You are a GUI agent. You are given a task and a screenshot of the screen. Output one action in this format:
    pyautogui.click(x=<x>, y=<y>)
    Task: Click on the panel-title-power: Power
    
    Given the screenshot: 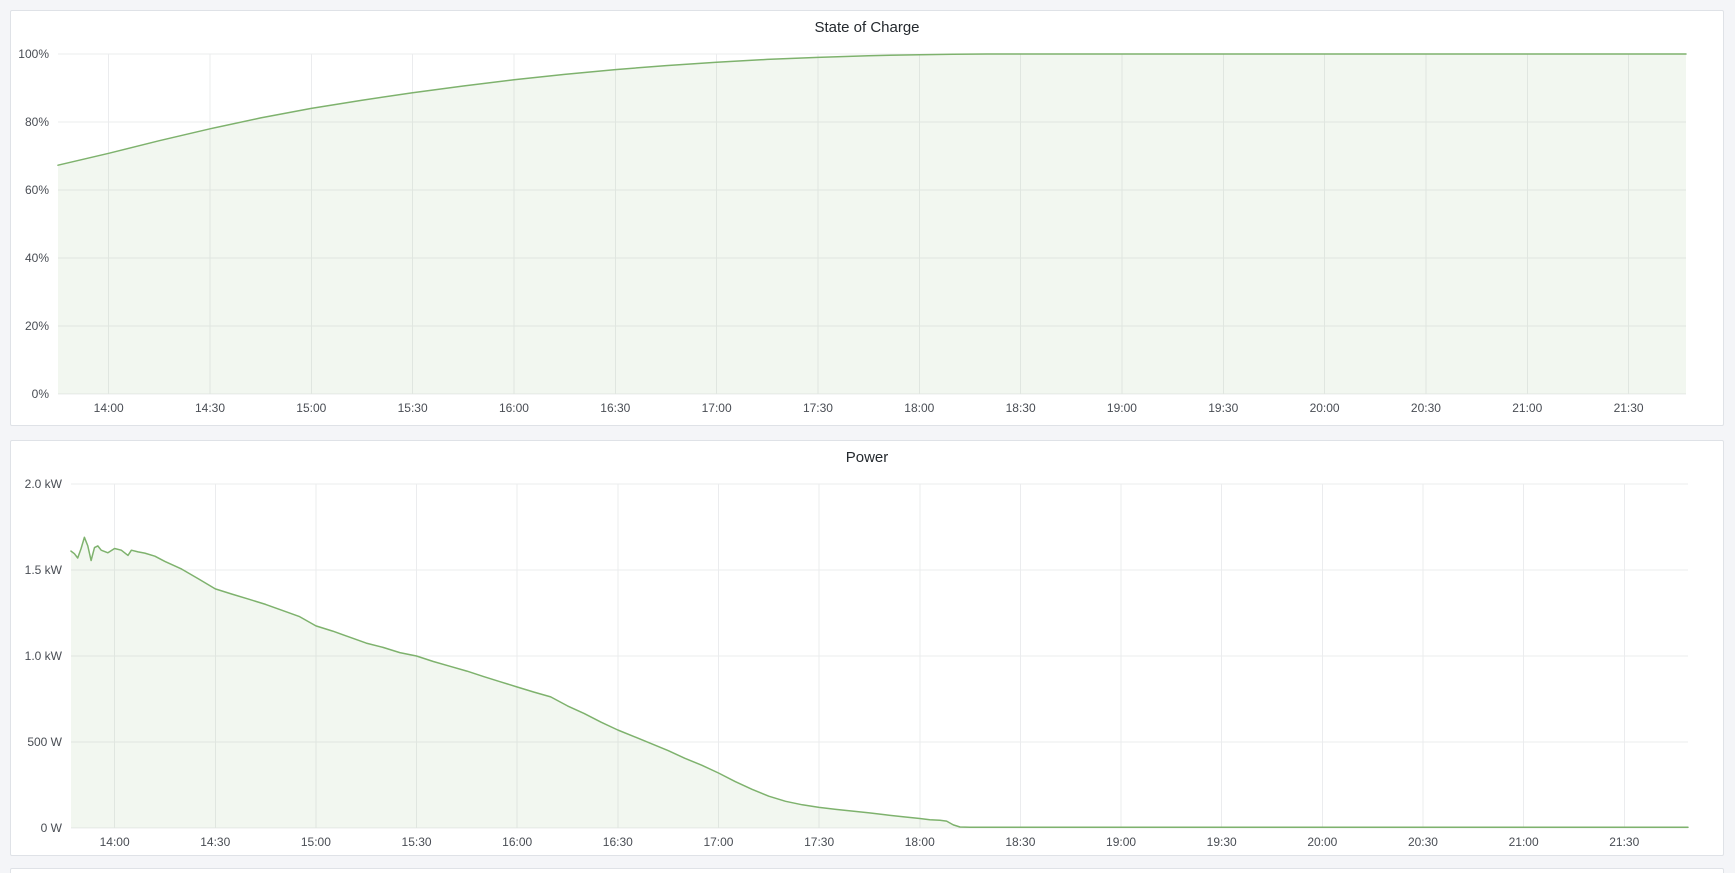 What is the action you would take?
    pyautogui.click(x=867, y=457)
    